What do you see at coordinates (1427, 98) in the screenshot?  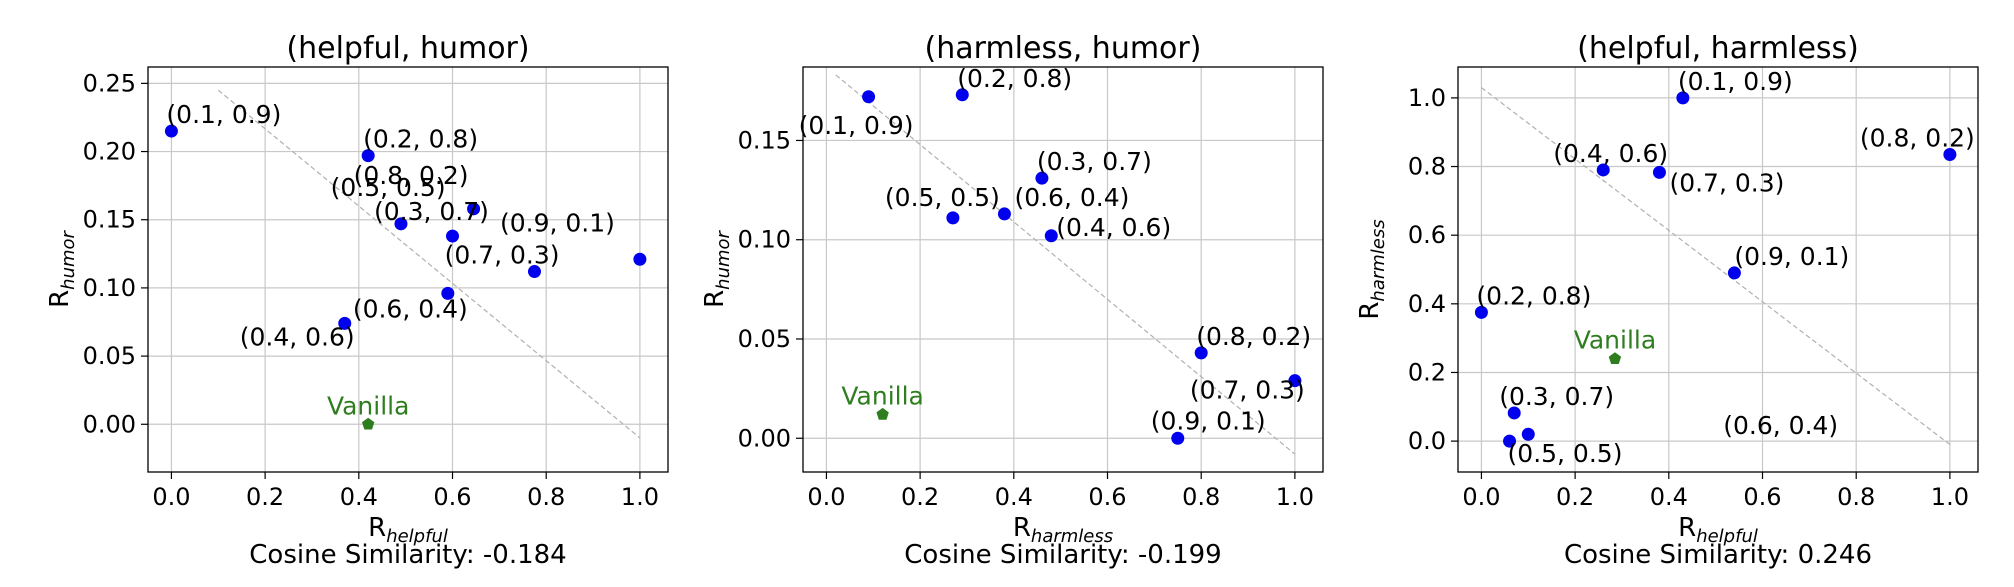 I see `y-tick-label: 1.0` at bounding box center [1427, 98].